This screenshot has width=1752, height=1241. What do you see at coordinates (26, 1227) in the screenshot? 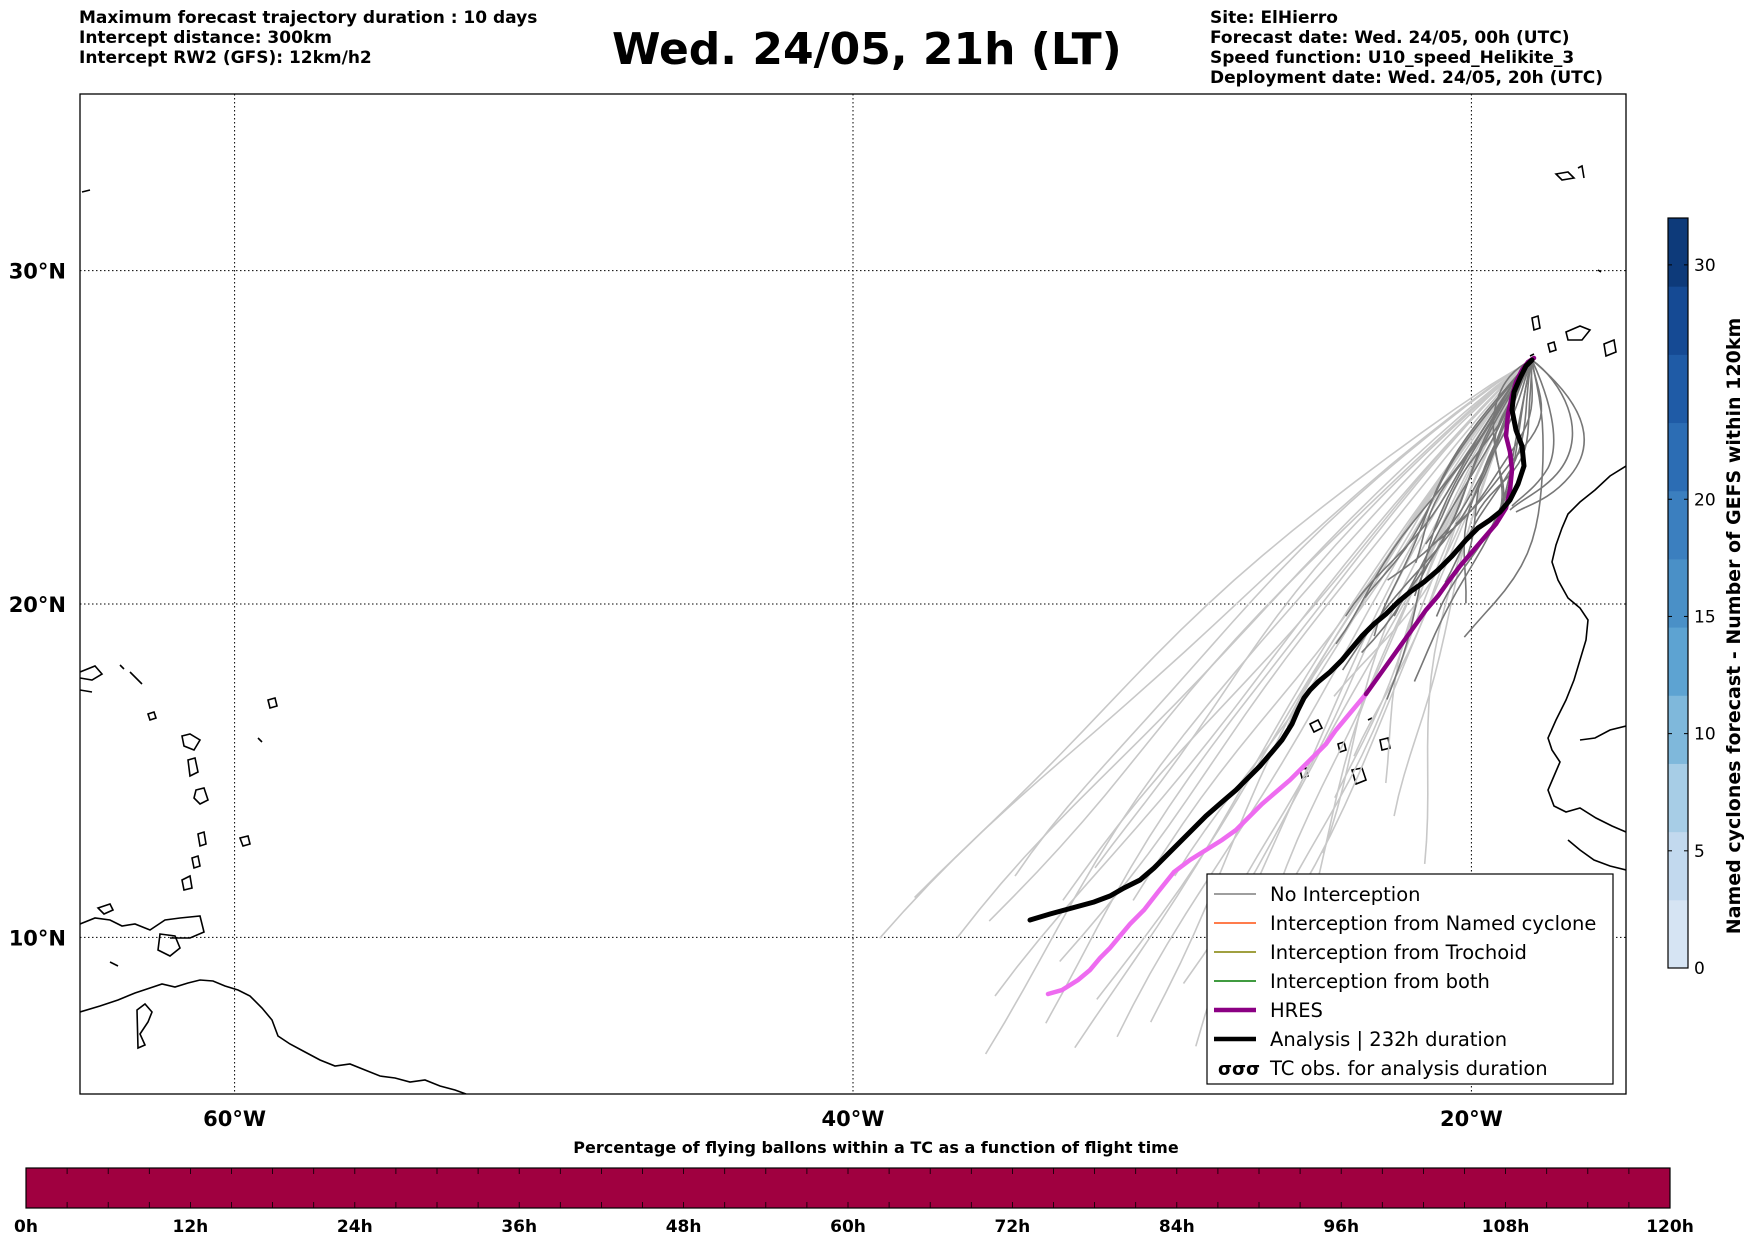
I see `tc-colorbar-tick-label: 0h` at bounding box center [26, 1227].